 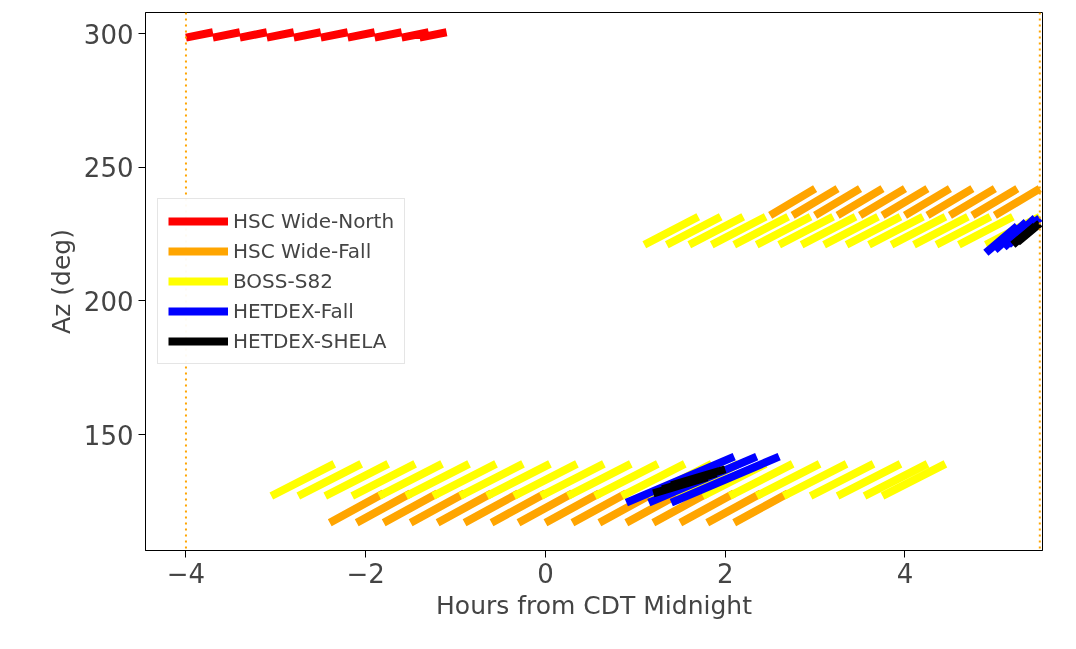 What do you see at coordinates (283, 281) in the screenshot?
I see `legend-label: BOSS-S82` at bounding box center [283, 281].